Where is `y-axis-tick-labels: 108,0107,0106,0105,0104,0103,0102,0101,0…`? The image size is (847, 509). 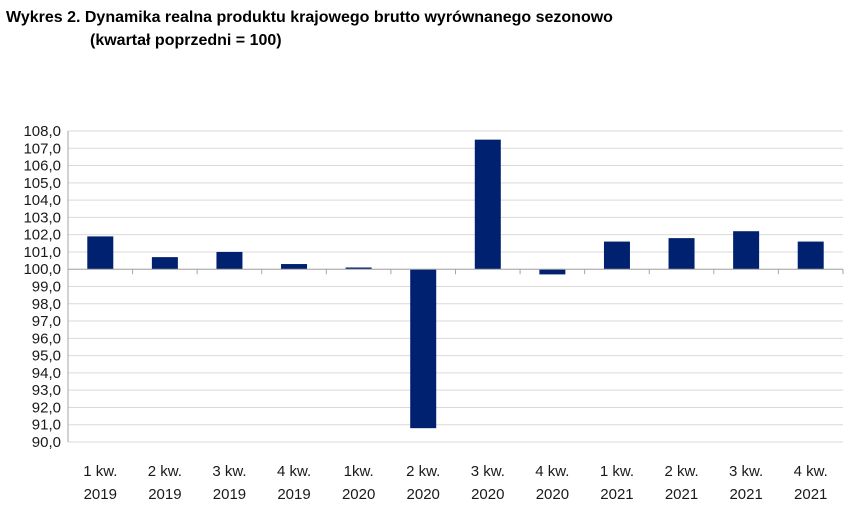 y-axis-tick-labels: 108,0107,0106,0105,0104,0103,0102,0101,0… is located at coordinates (42, 287).